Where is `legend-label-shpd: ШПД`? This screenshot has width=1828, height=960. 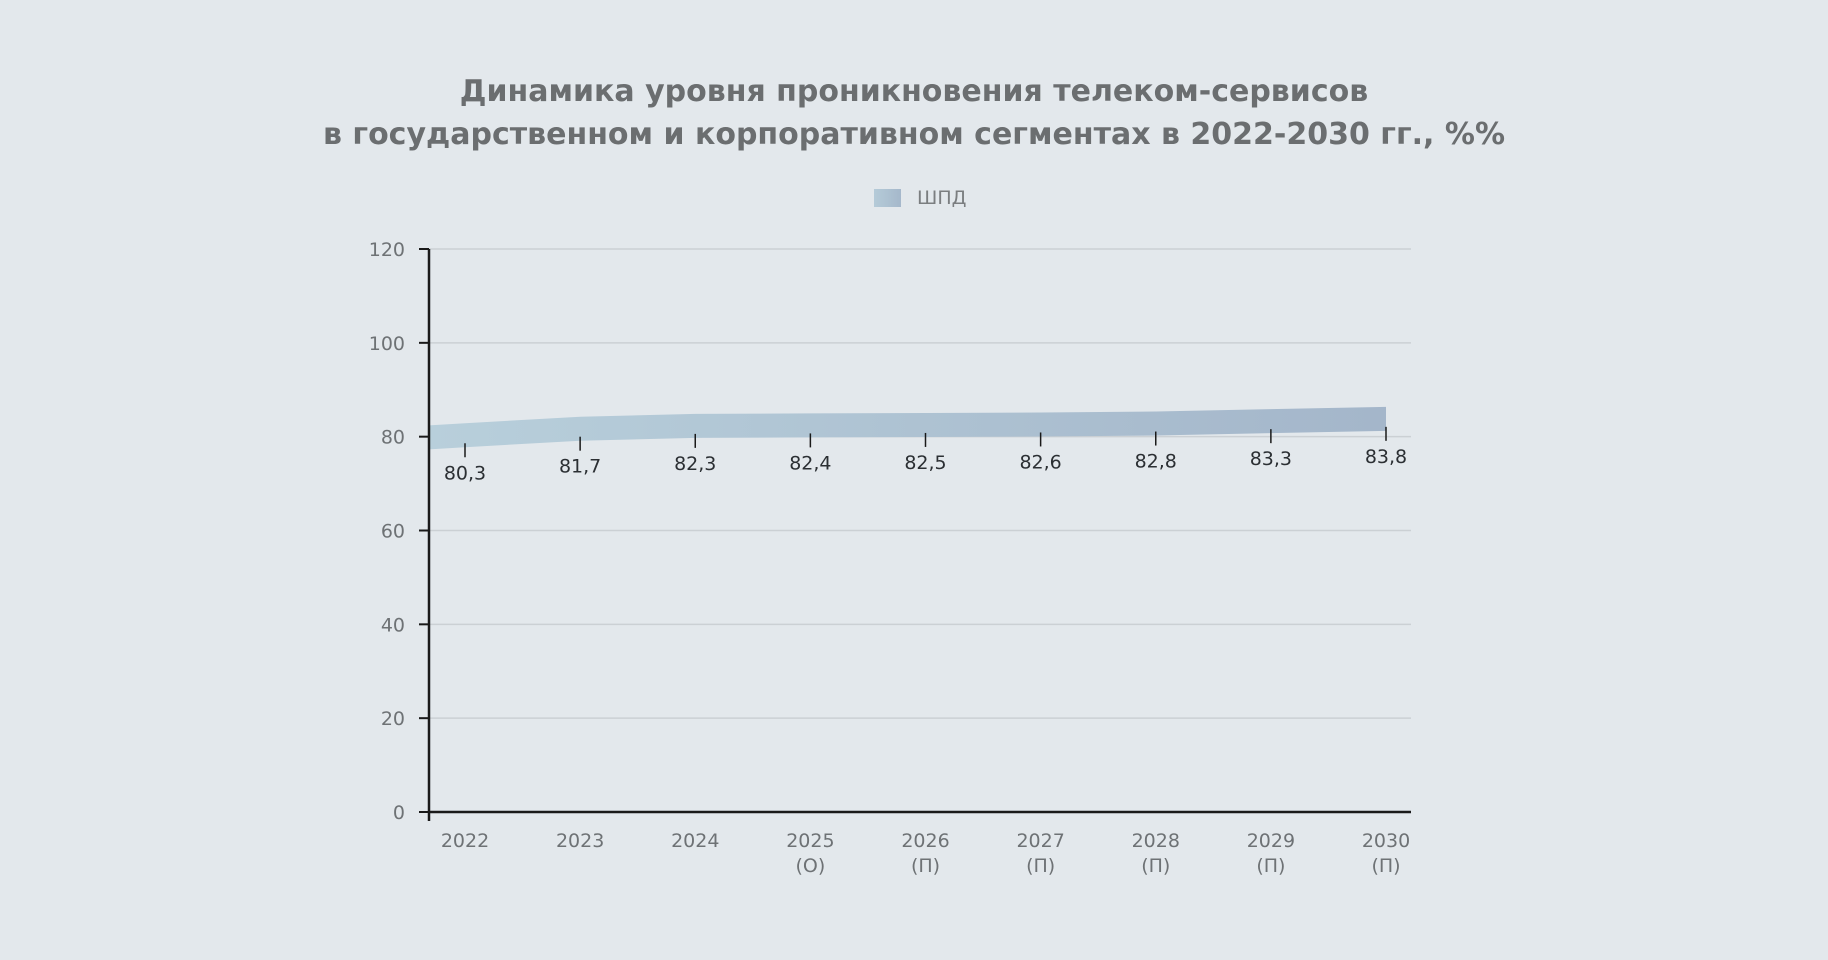
legend-label-shpd: ШПД is located at coordinates (942, 198).